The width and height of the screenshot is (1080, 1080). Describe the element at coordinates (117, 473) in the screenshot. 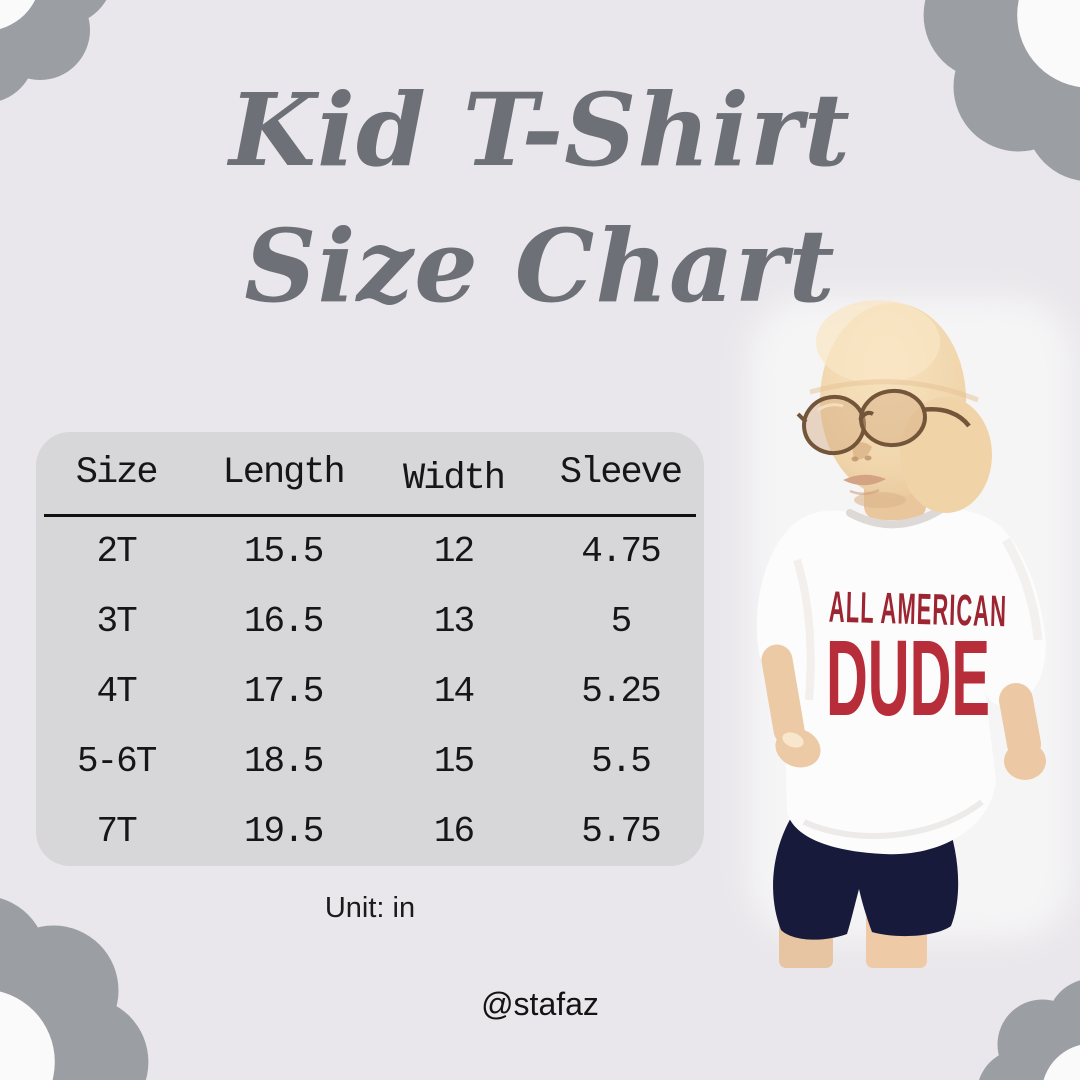

I see `column-header-size: Size` at that location.